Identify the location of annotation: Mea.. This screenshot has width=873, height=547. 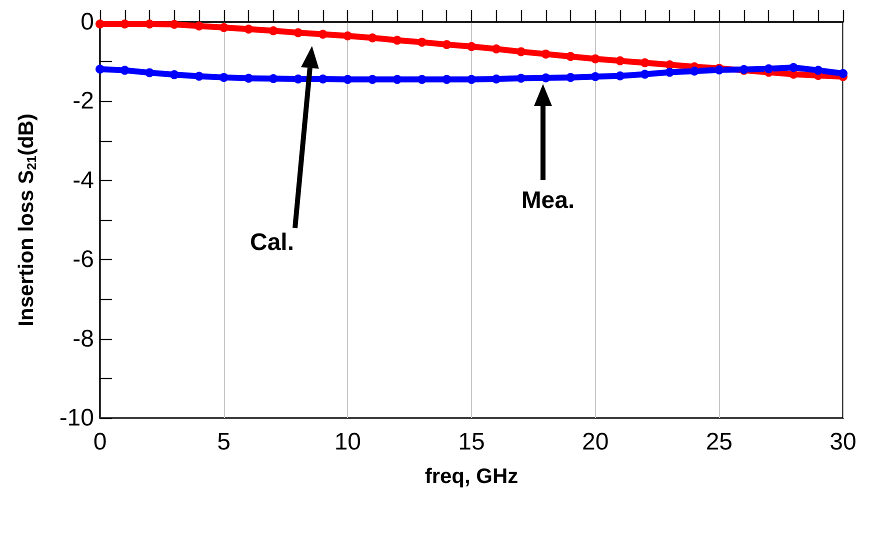
(548, 200).